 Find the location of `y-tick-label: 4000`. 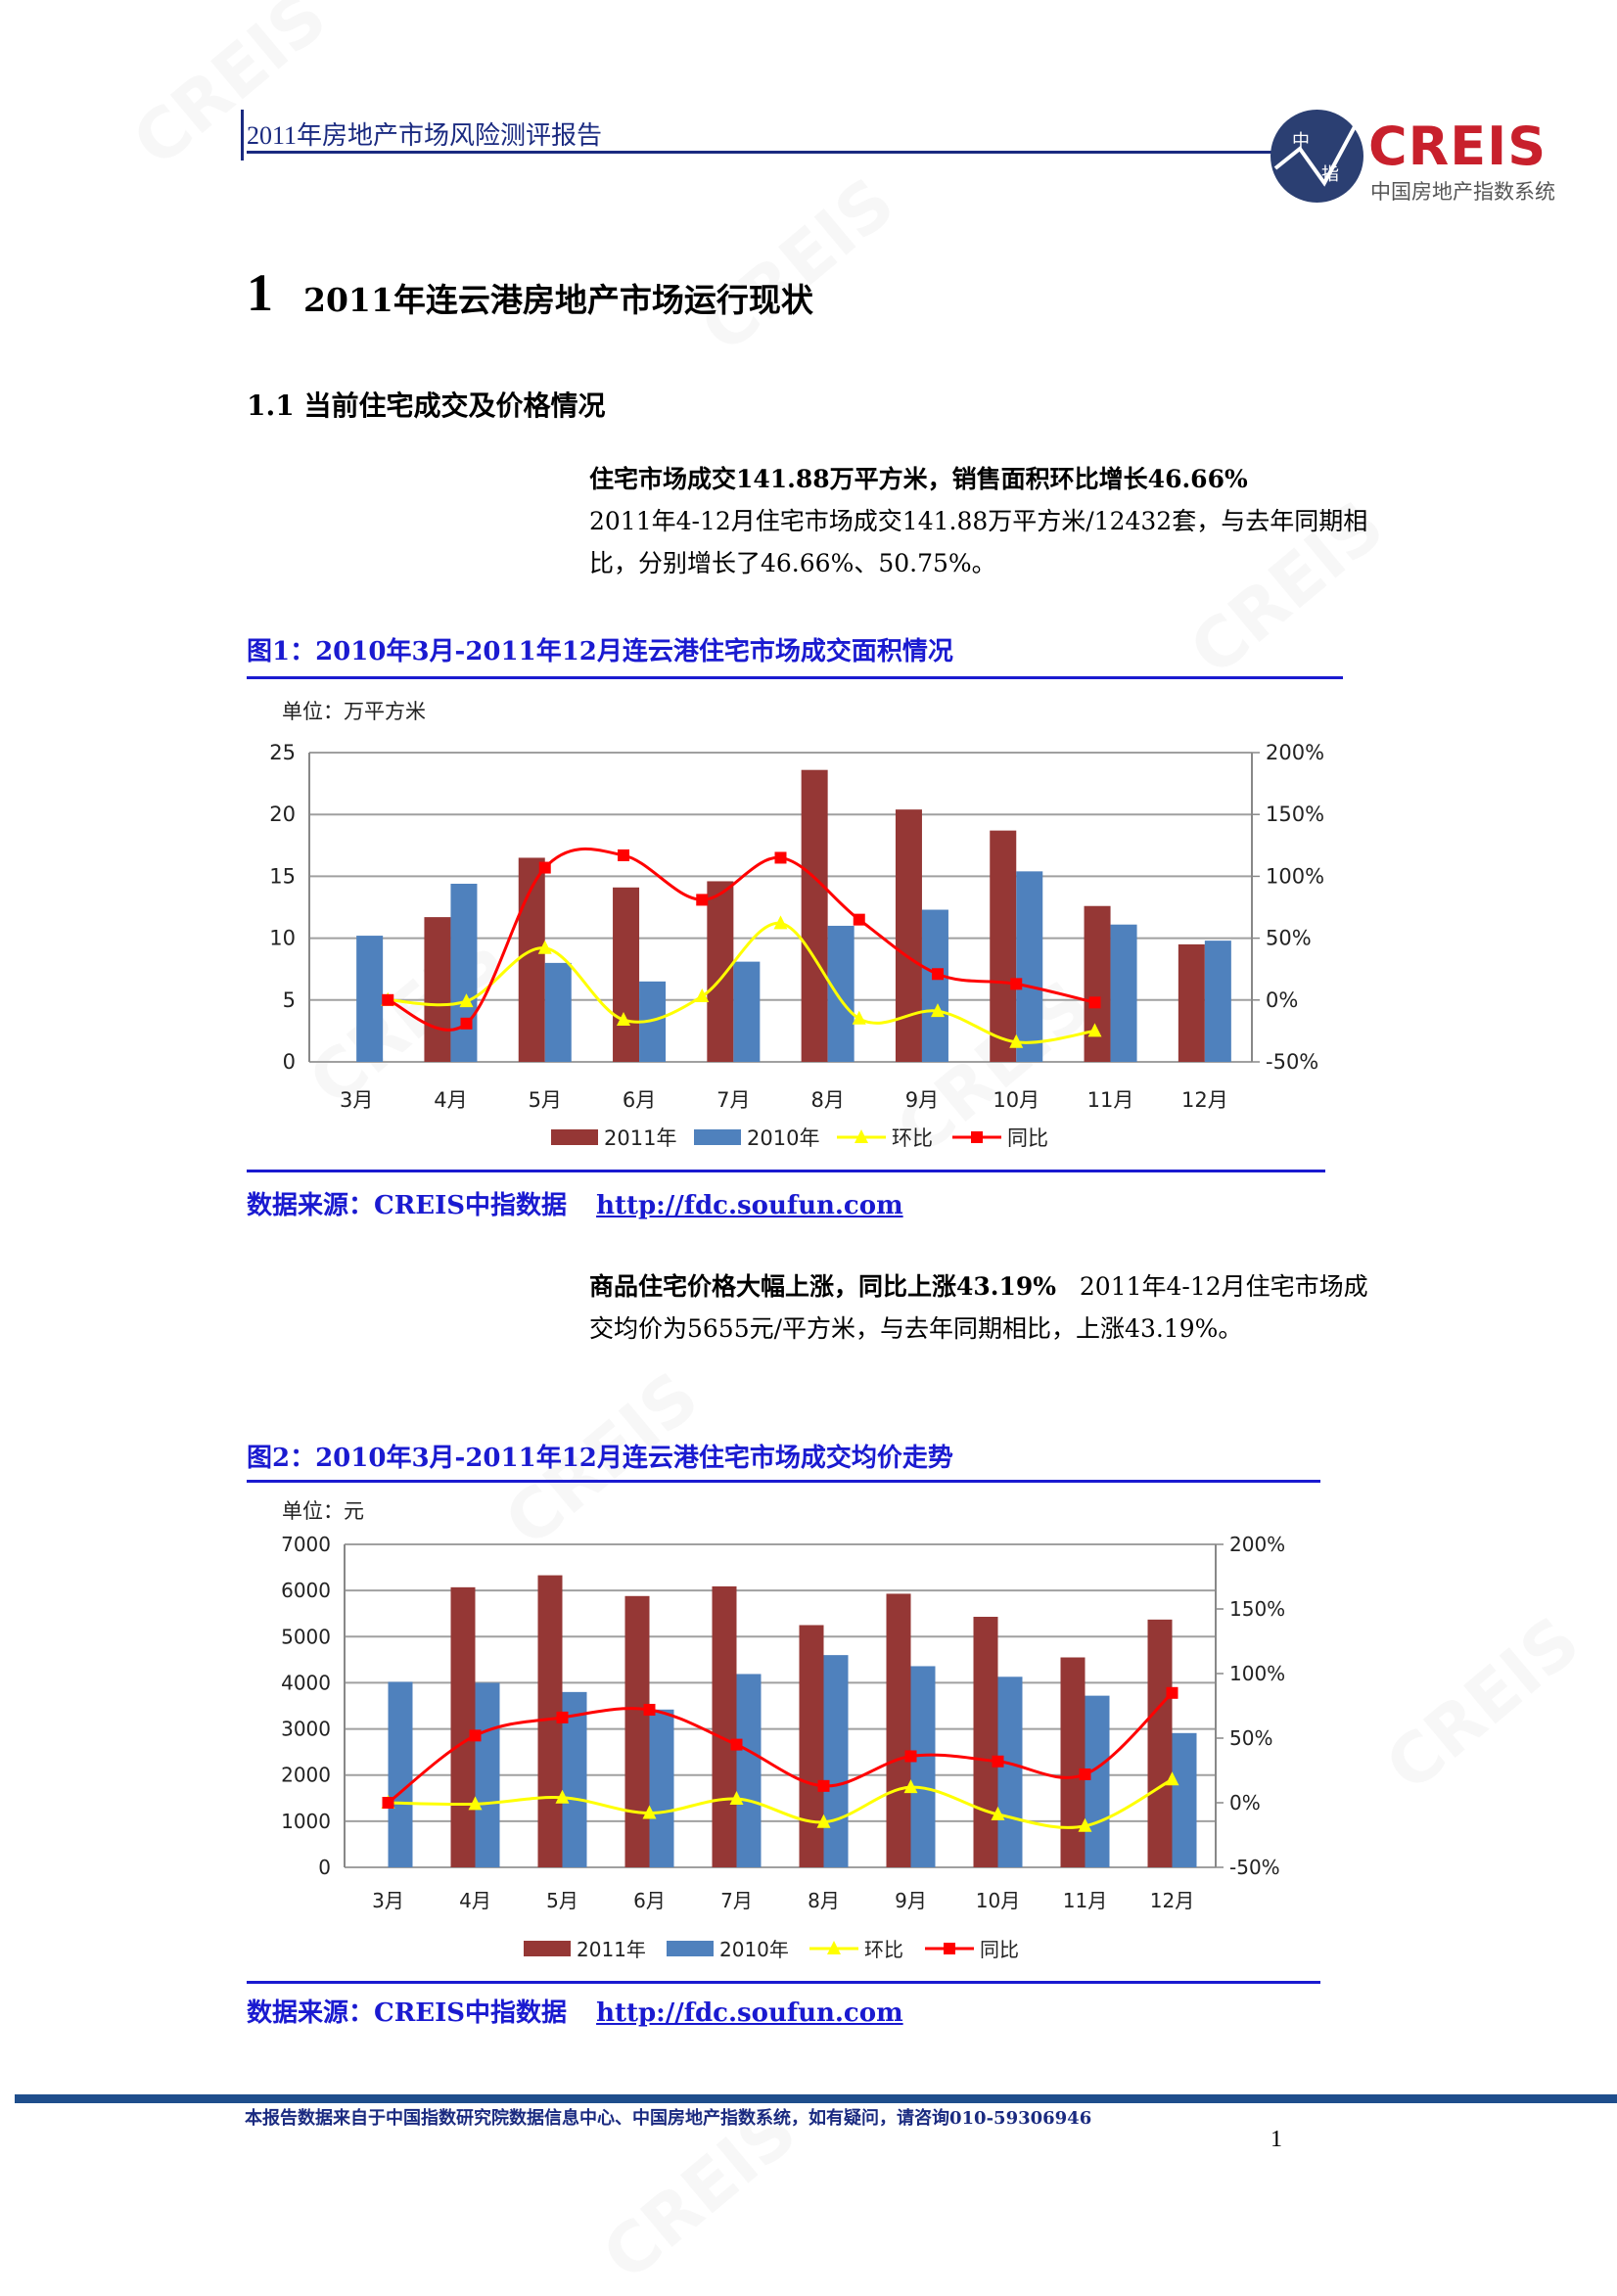

y-tick-label: 4000 is located at coordinates (306, 1682).